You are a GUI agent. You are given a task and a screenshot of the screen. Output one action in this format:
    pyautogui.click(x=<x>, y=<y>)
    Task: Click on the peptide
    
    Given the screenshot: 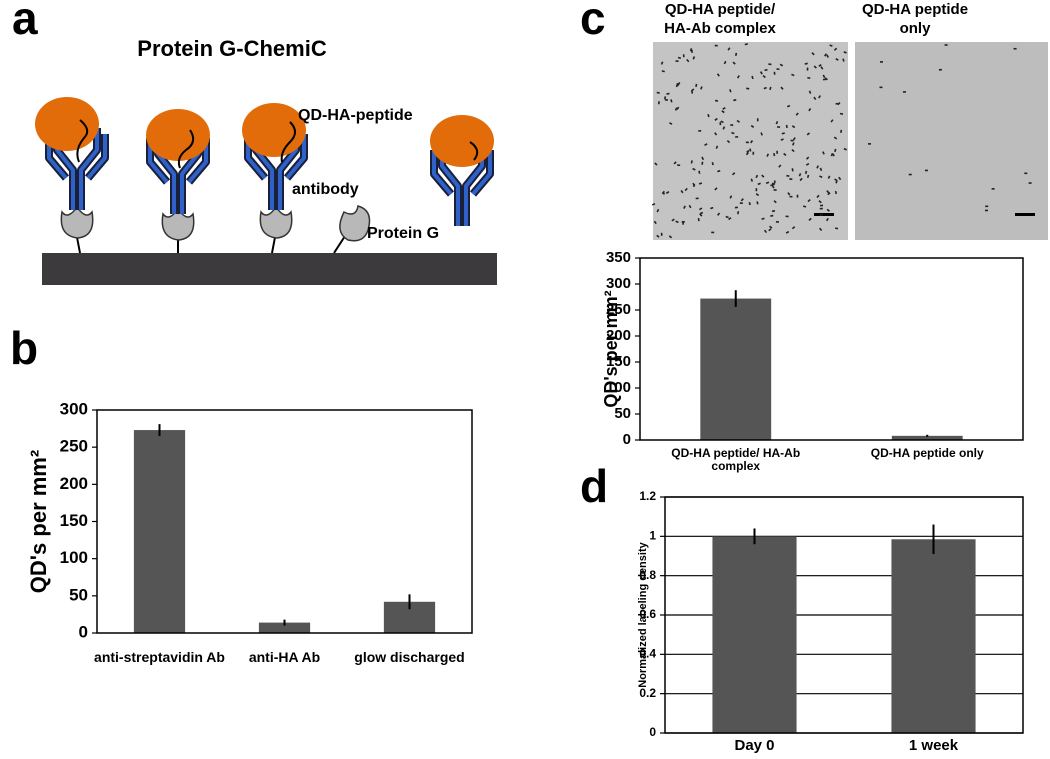 What is the action you would take?
    pyautogui.click(x=474, y=151)
    